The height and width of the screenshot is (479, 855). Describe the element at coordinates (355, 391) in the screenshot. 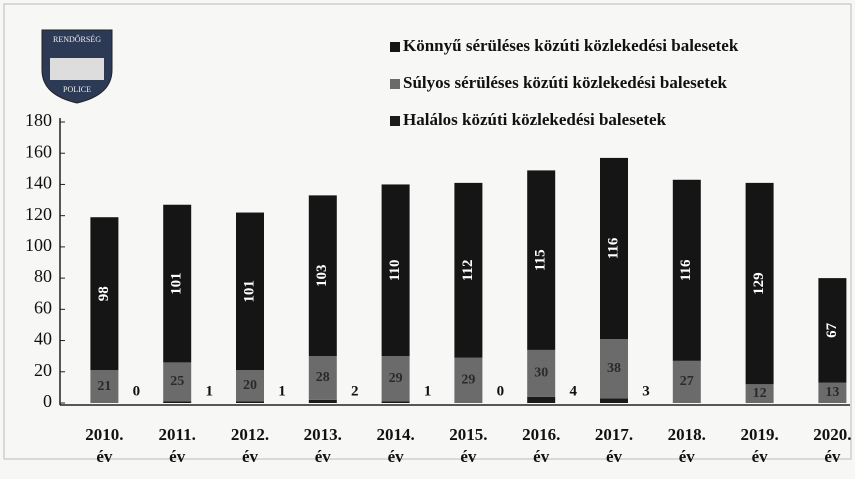

I see `value-label: 2` at that location.